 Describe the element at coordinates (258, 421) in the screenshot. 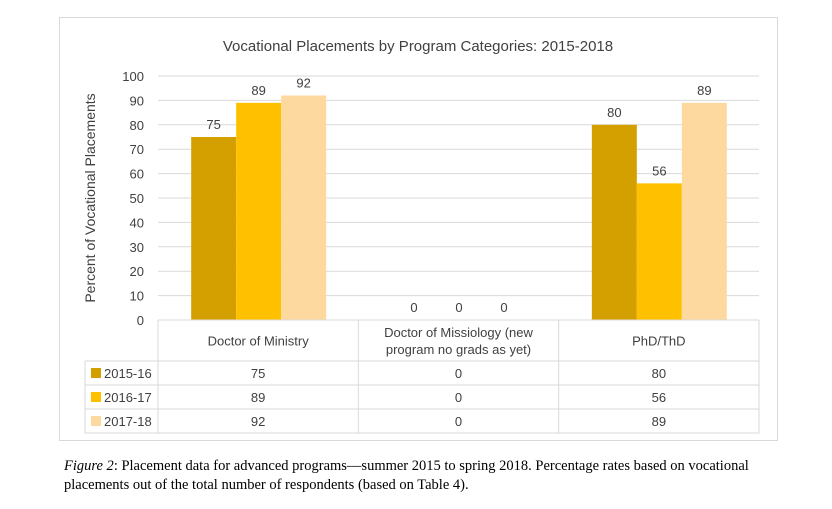

I see `table-cell: 92` at that location.